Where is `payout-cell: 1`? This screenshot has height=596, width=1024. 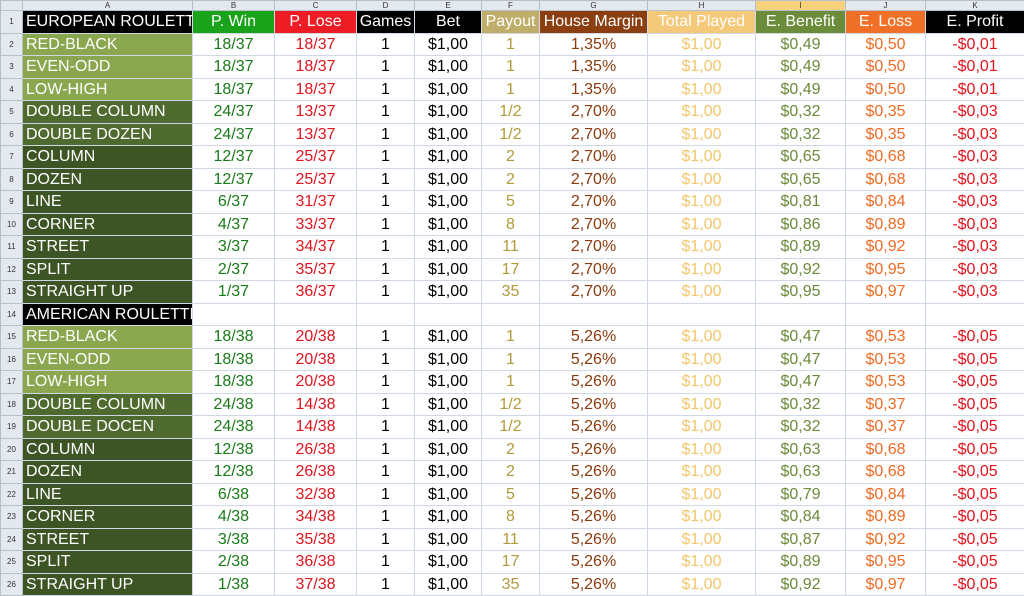
payout-cell: 1 is located at coordinates (510, 44).